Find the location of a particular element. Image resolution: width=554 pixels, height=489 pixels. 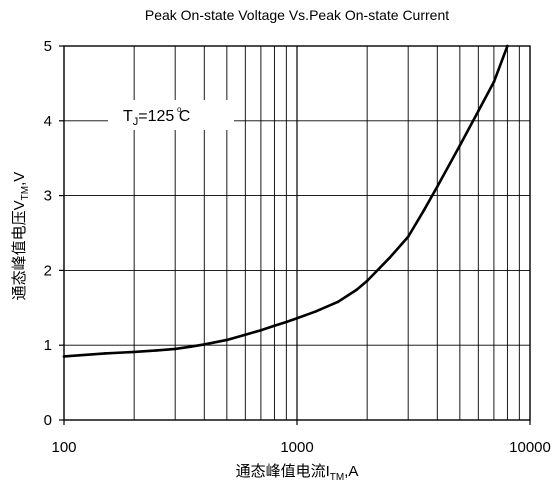

y-axis-label: 通态峰值电压VTM,V is located at coordinates (21, 236).